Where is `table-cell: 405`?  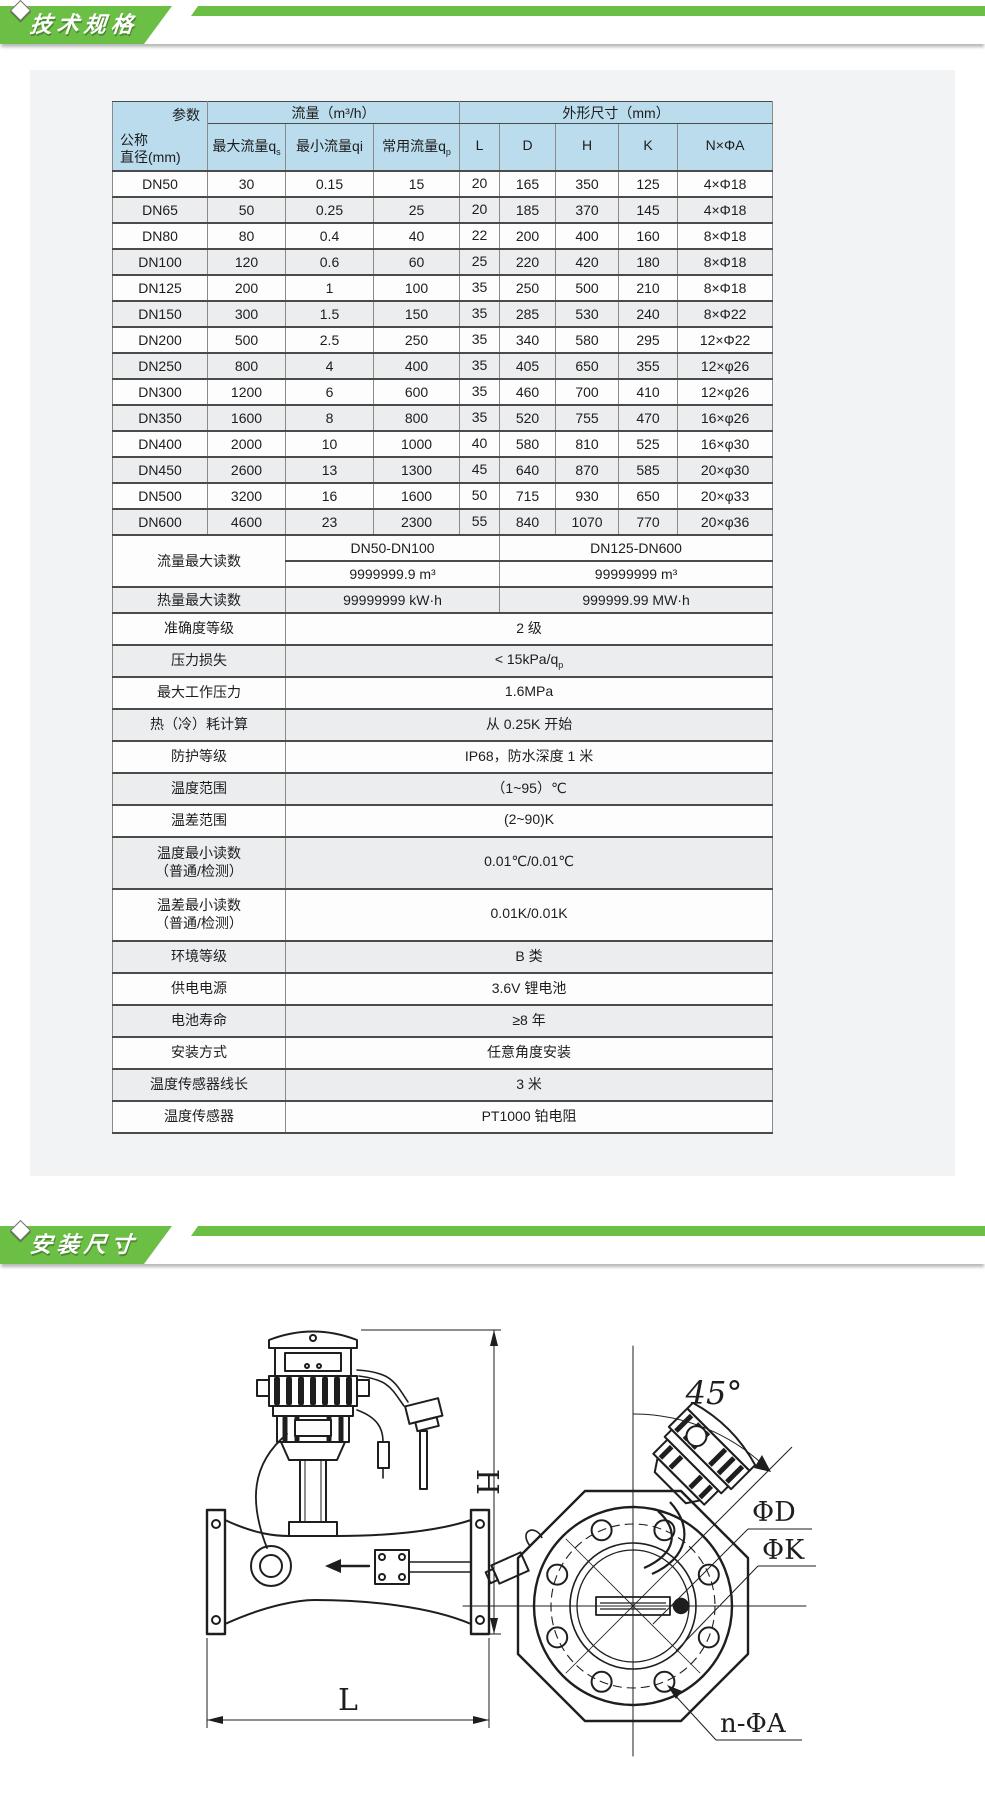
table-cell: 405 is located at coordinates (528, 365).